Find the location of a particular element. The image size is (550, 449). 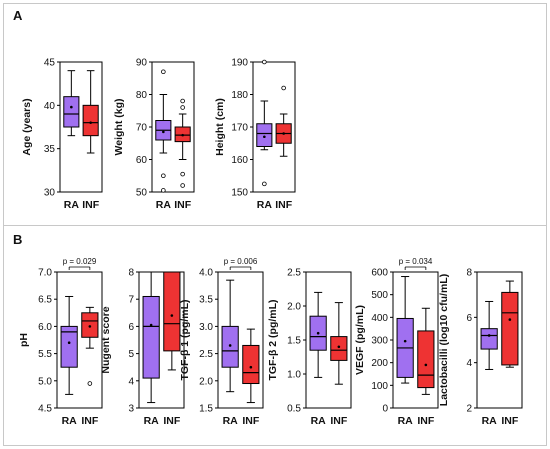

p-value-annotation: p = 0.006 is located at coordinates (241, 261).